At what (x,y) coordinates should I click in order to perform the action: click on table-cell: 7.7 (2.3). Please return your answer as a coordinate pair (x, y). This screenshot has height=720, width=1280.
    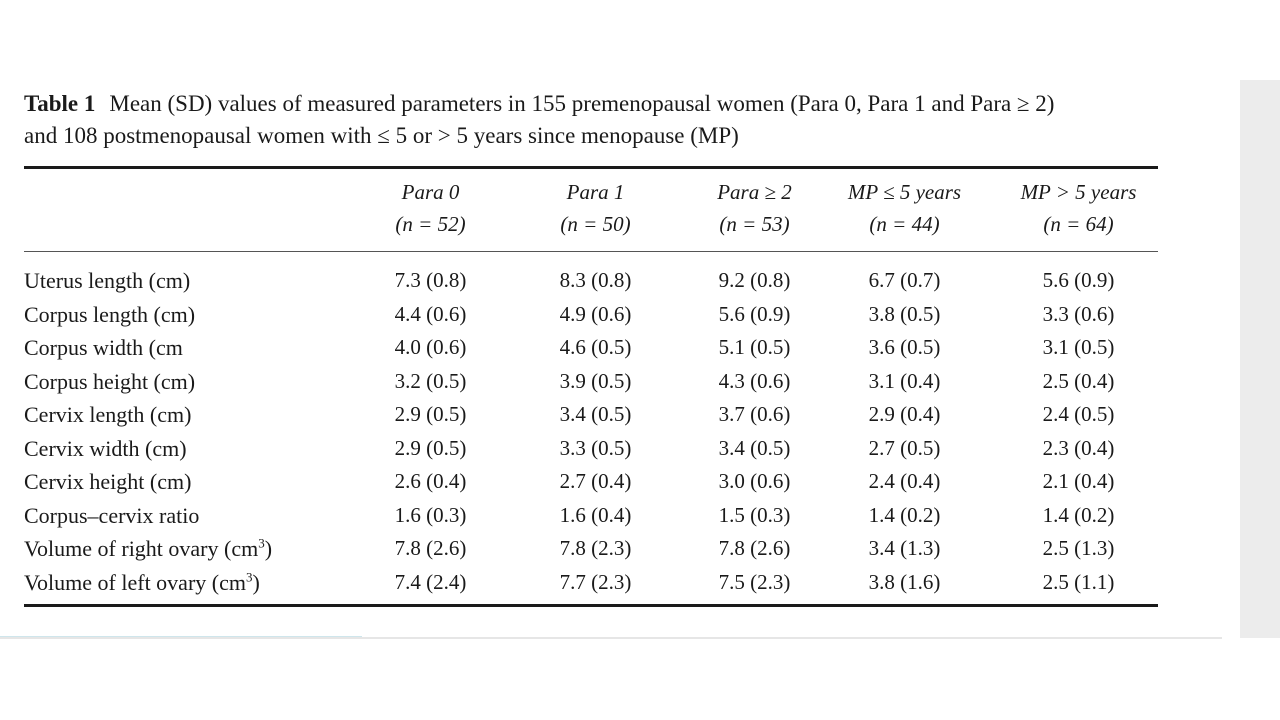
    Looking at the image, I should click on (595, 581).